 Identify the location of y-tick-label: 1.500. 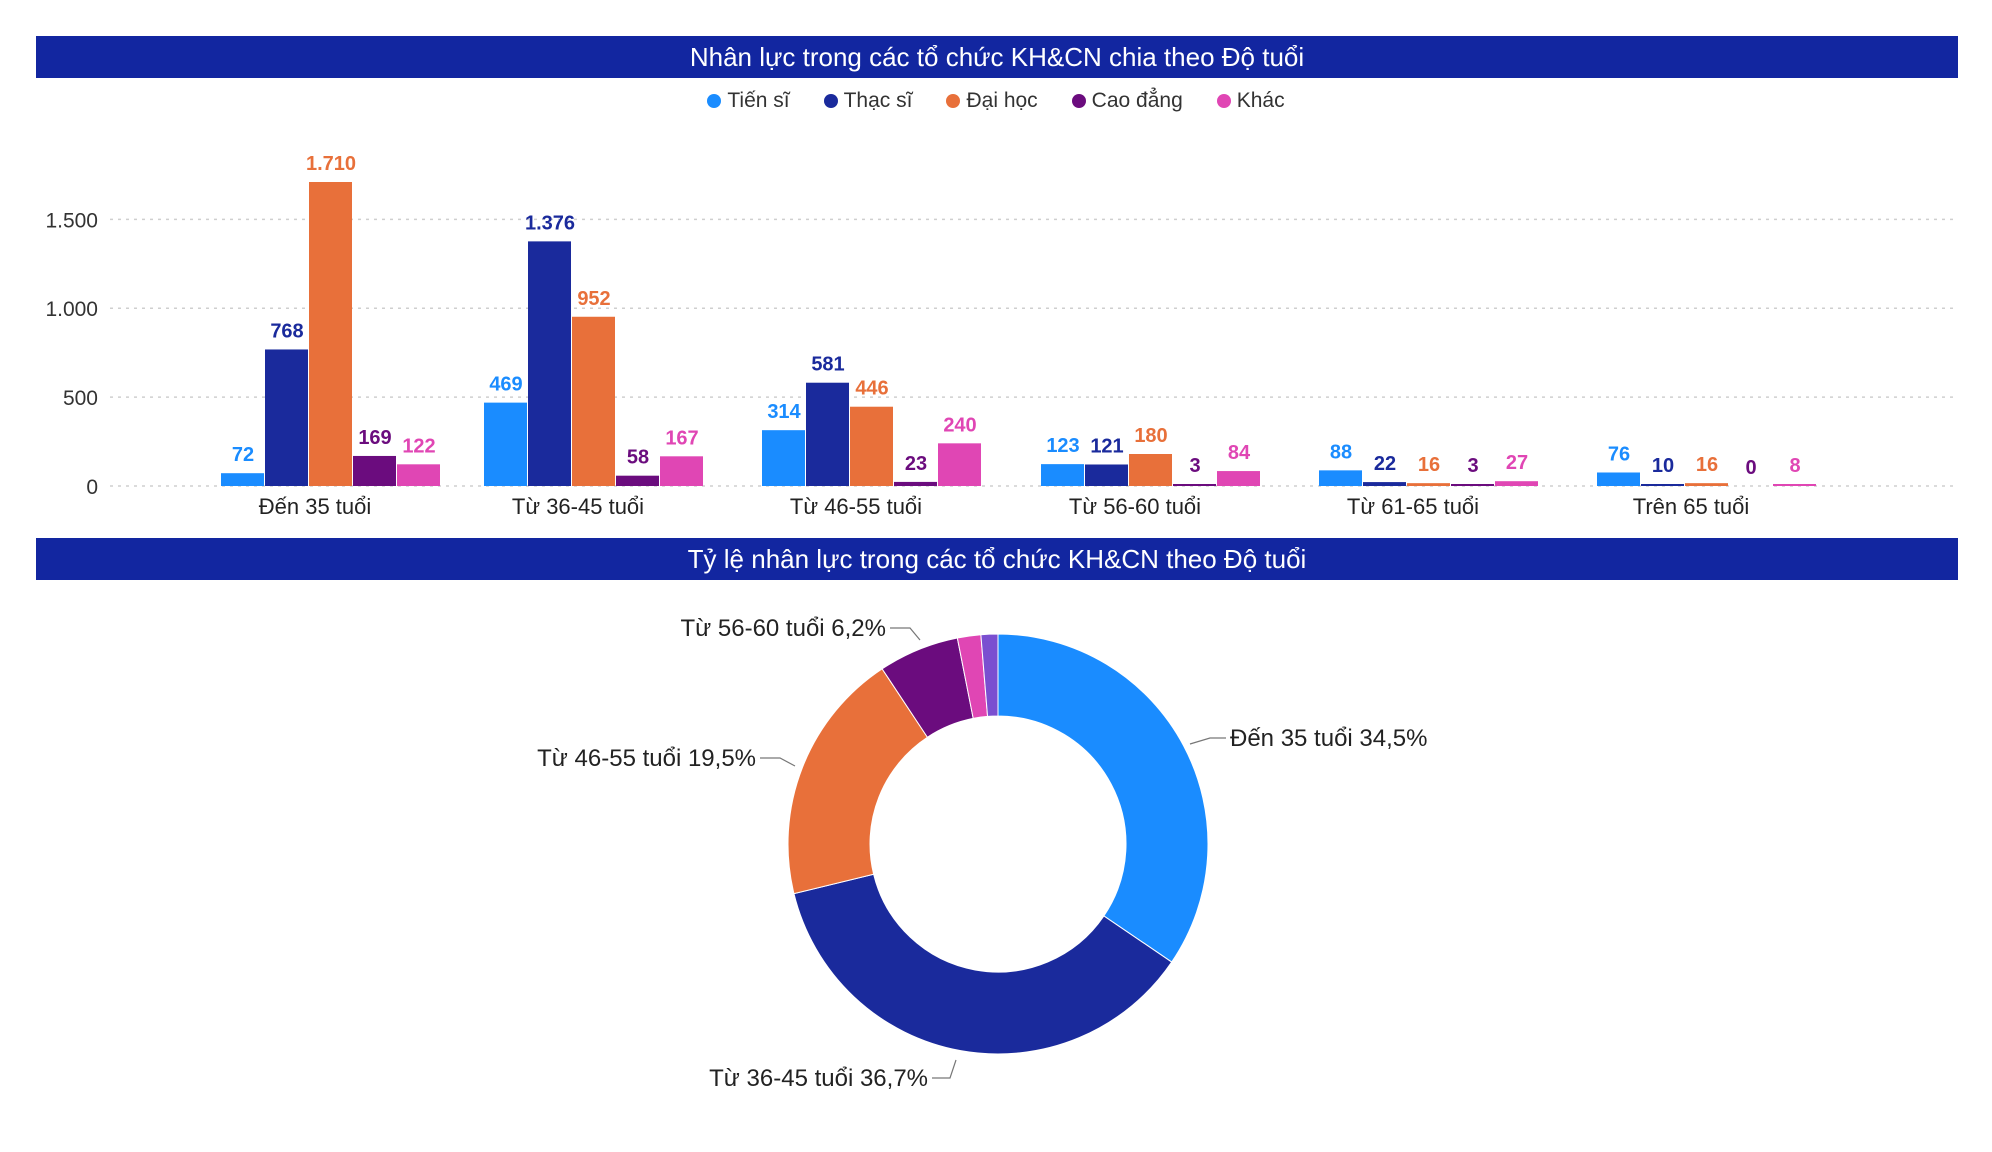
(71, 220).